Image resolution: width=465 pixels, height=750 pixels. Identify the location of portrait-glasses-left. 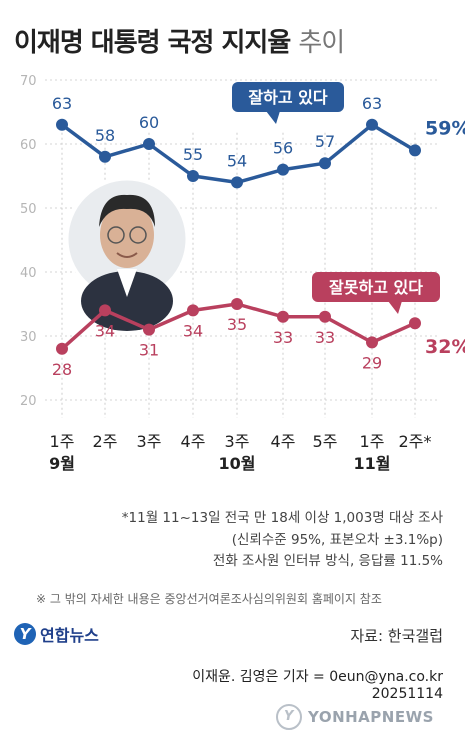
(116, 235).